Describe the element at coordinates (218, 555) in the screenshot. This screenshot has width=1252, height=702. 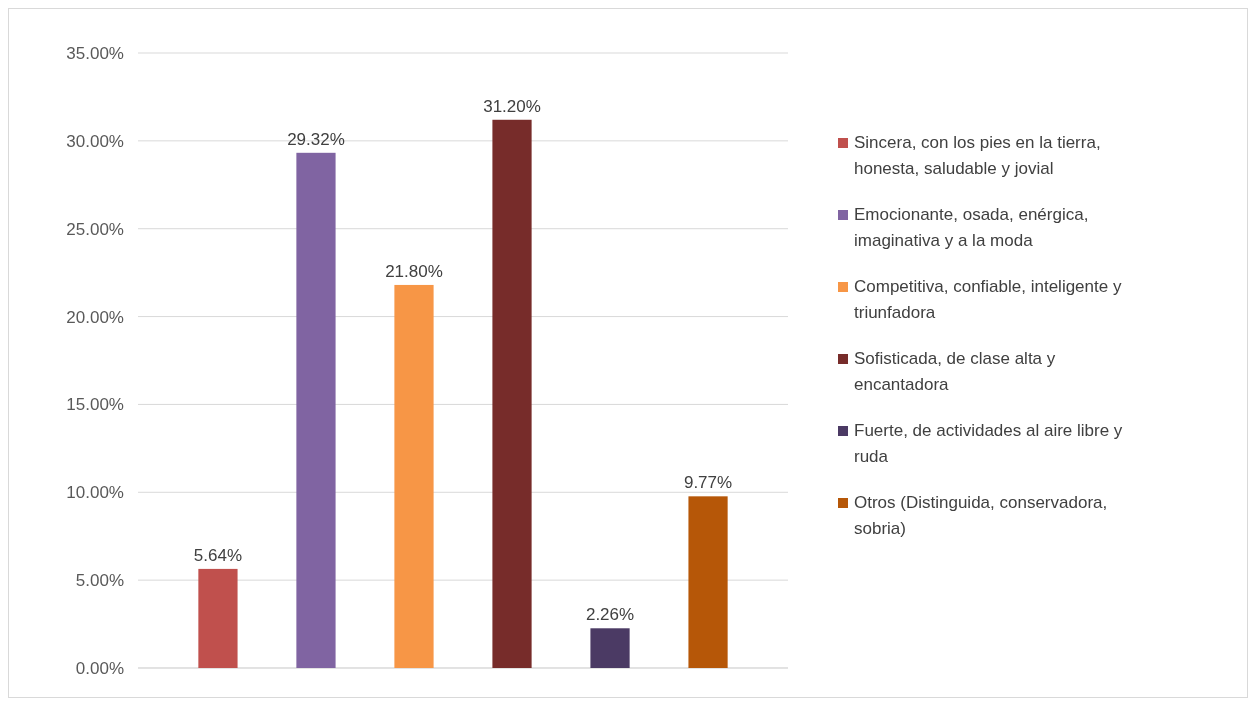
I see `data-label: 5.64%` at that location.